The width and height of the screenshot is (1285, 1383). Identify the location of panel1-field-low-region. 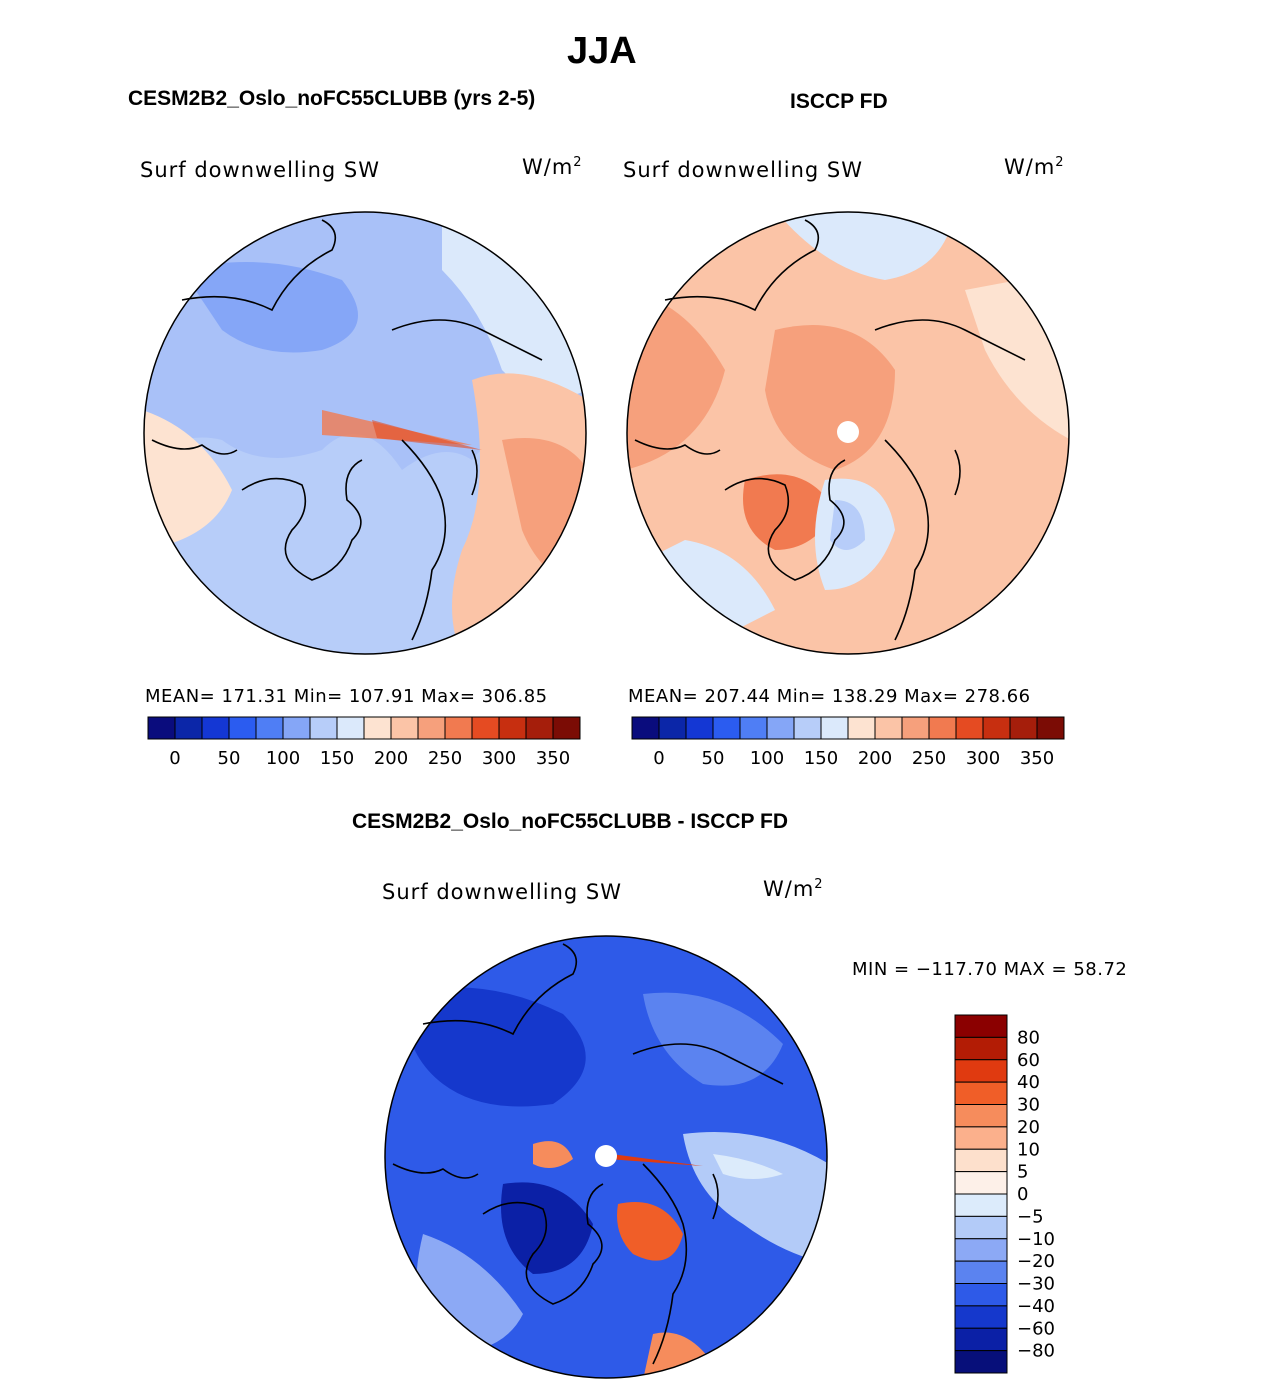
(270, 307).